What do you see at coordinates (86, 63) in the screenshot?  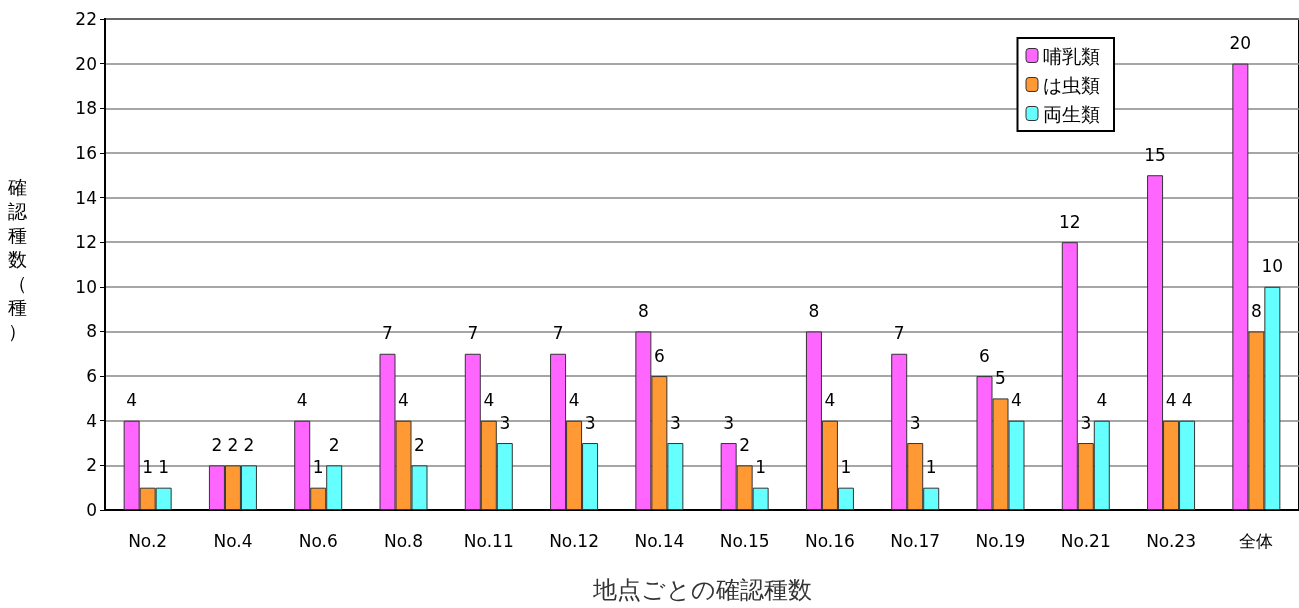 I see `y-tick-label: 20` at bounding box center [86, 63].